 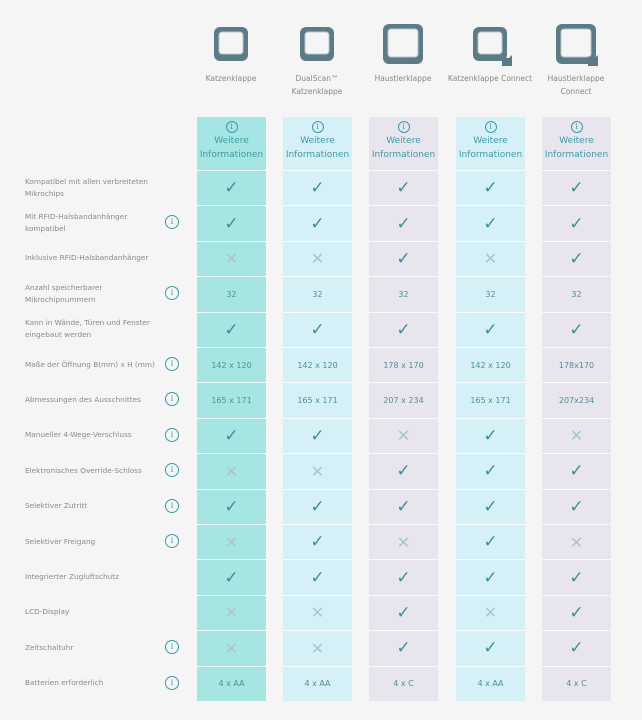 I want to click on row-label-text: Selektiver Freigang, so click(x=60, y=541).